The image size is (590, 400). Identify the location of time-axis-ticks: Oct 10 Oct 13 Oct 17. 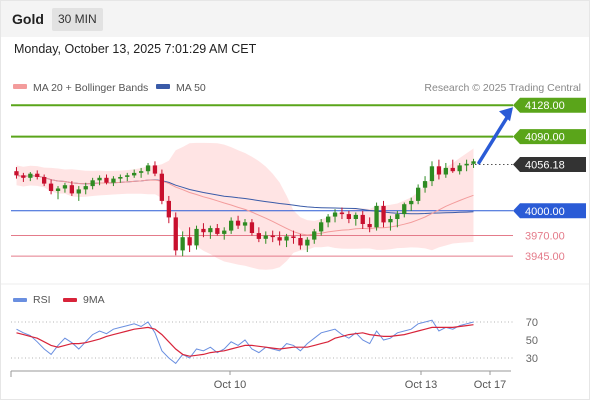
(258, 381).